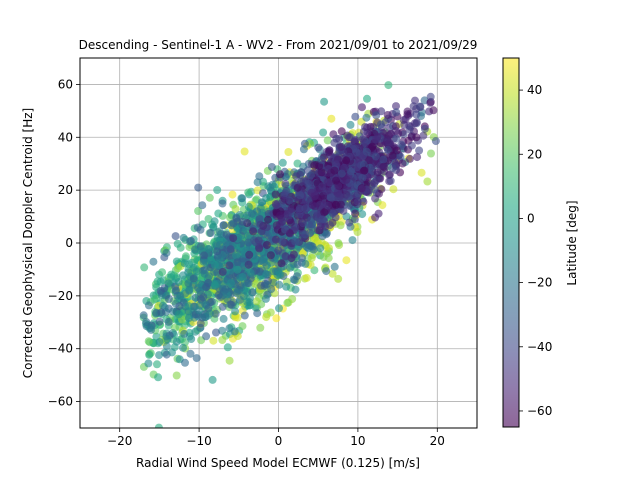 This screenshot has width=640, height=484. Describe the element at coordinates (276, 438) in the screenshot. I see `x-axis-ticks: −20 −10 0 10 20` at that location.